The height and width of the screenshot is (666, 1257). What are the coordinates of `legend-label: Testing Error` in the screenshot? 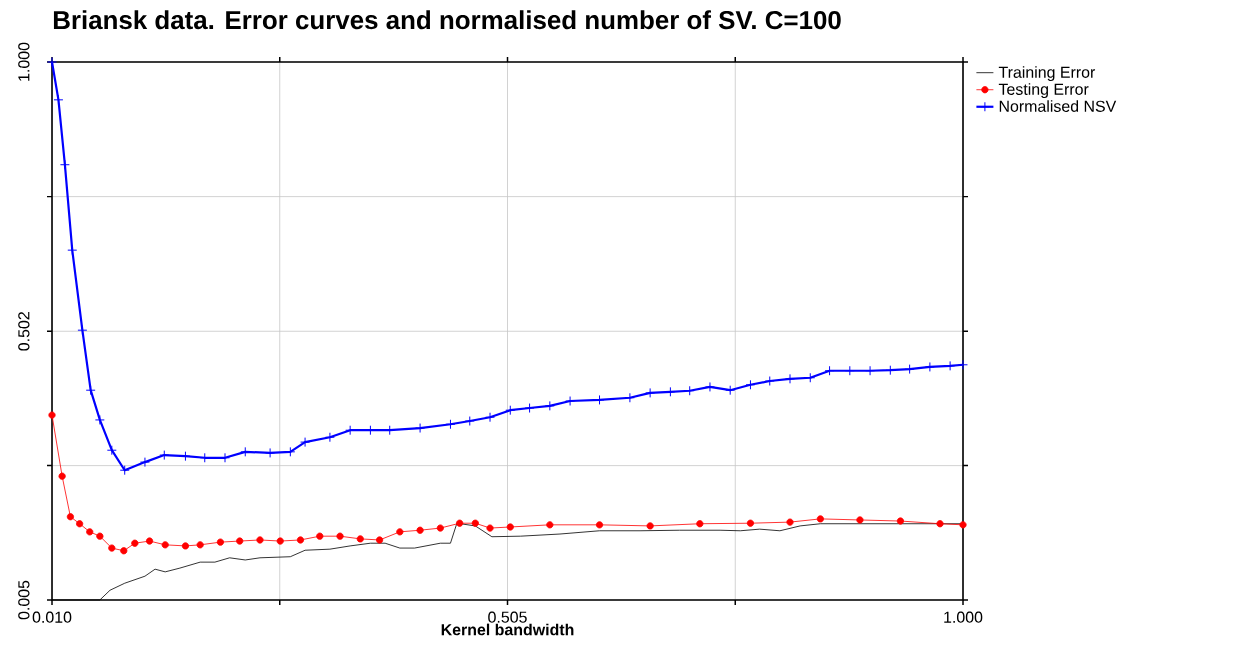 It's located at (1043, 91).